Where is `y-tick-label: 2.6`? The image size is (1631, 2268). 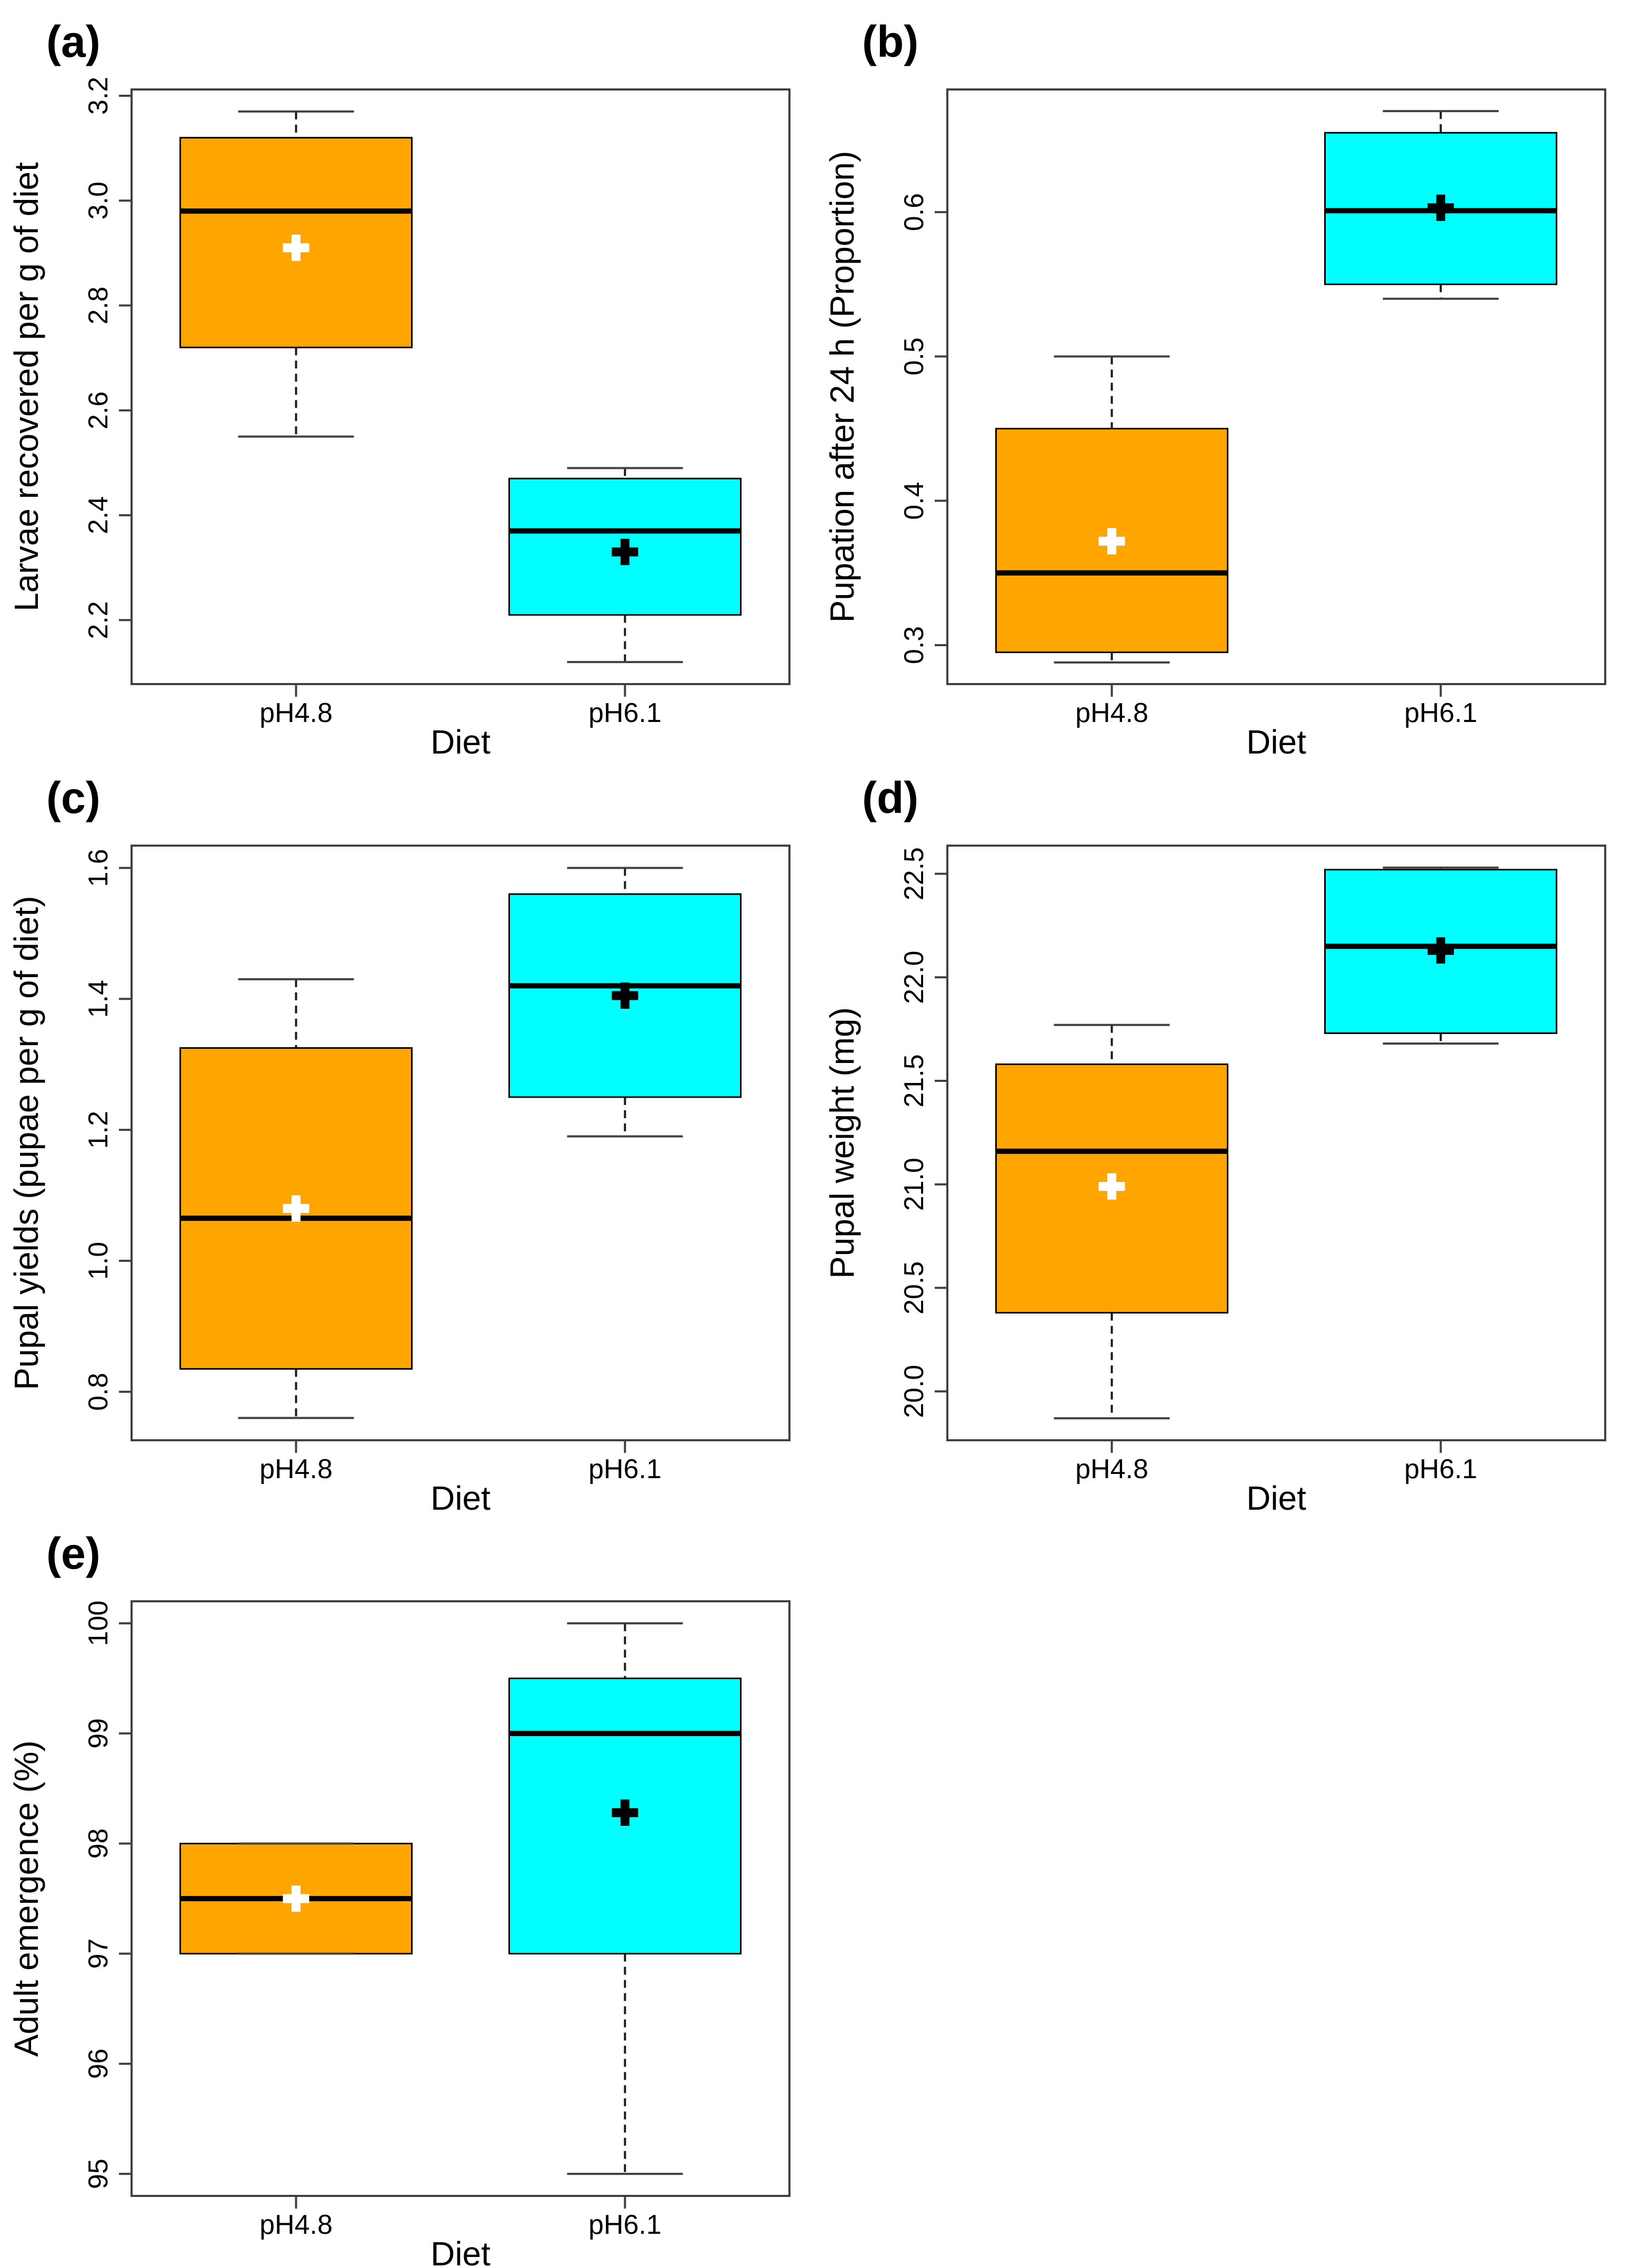
y-tick-label: 2.6 is located at coordinates (98, 410).